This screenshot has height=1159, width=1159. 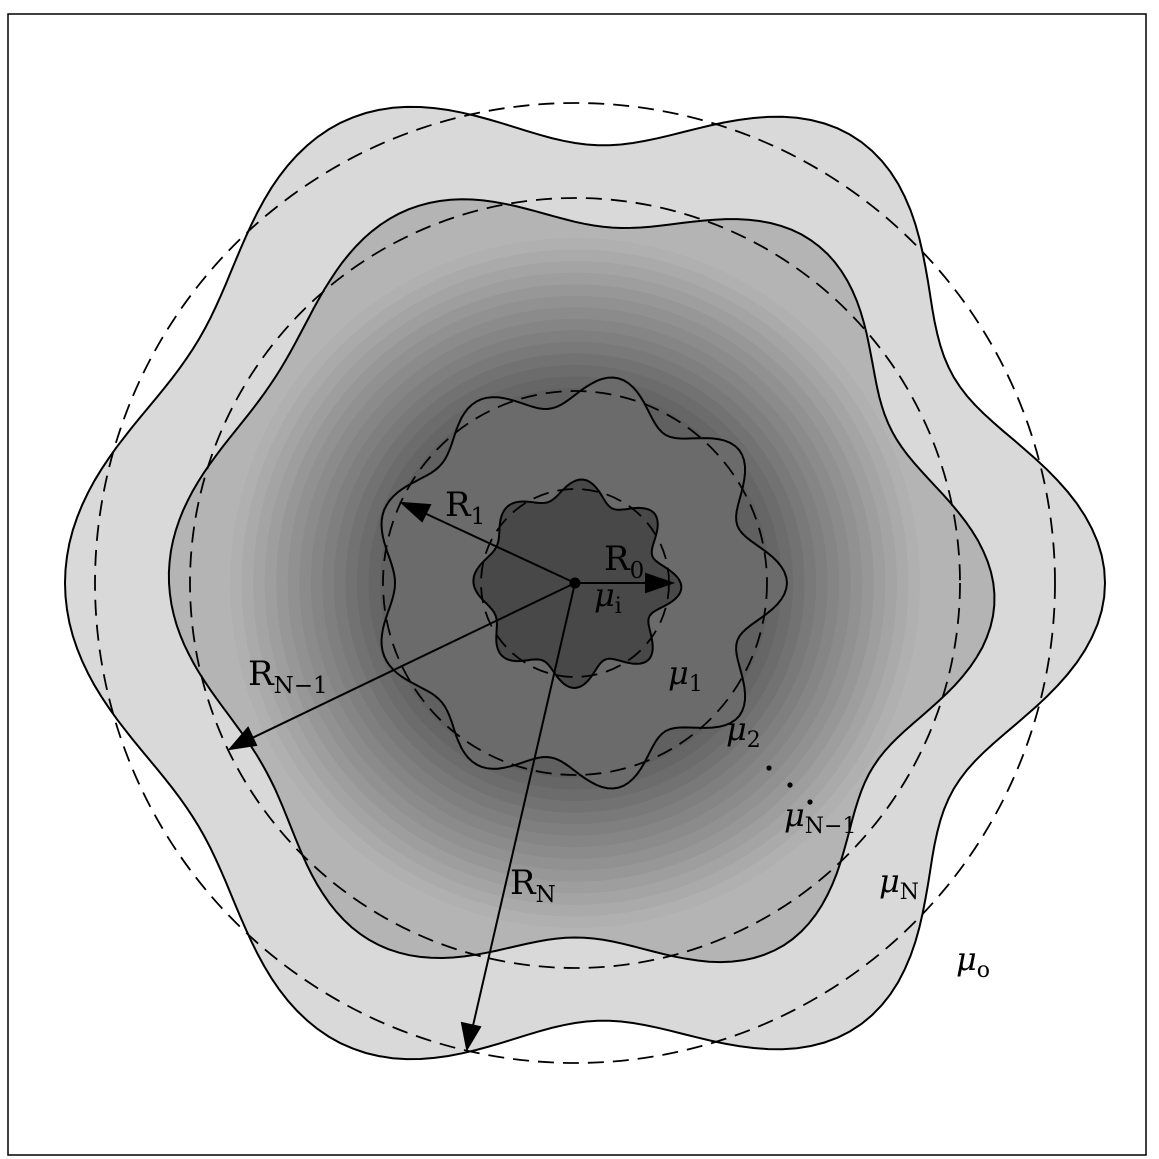 What do you see at coordinates (660, 583) in the screenshot?
I see `arrow-r0-head` at bounding box center [660, 583].